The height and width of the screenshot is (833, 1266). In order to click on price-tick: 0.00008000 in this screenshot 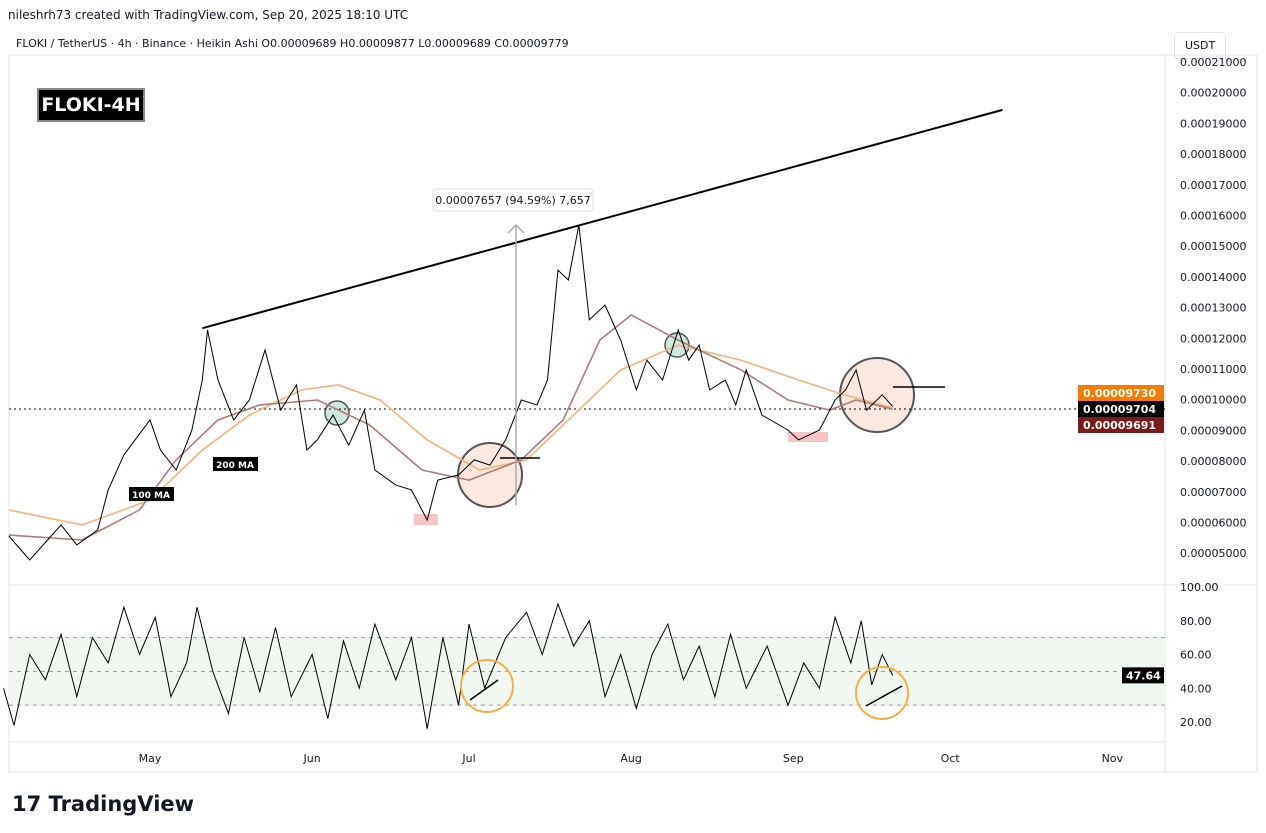, I will do `click(1213, 461)`.